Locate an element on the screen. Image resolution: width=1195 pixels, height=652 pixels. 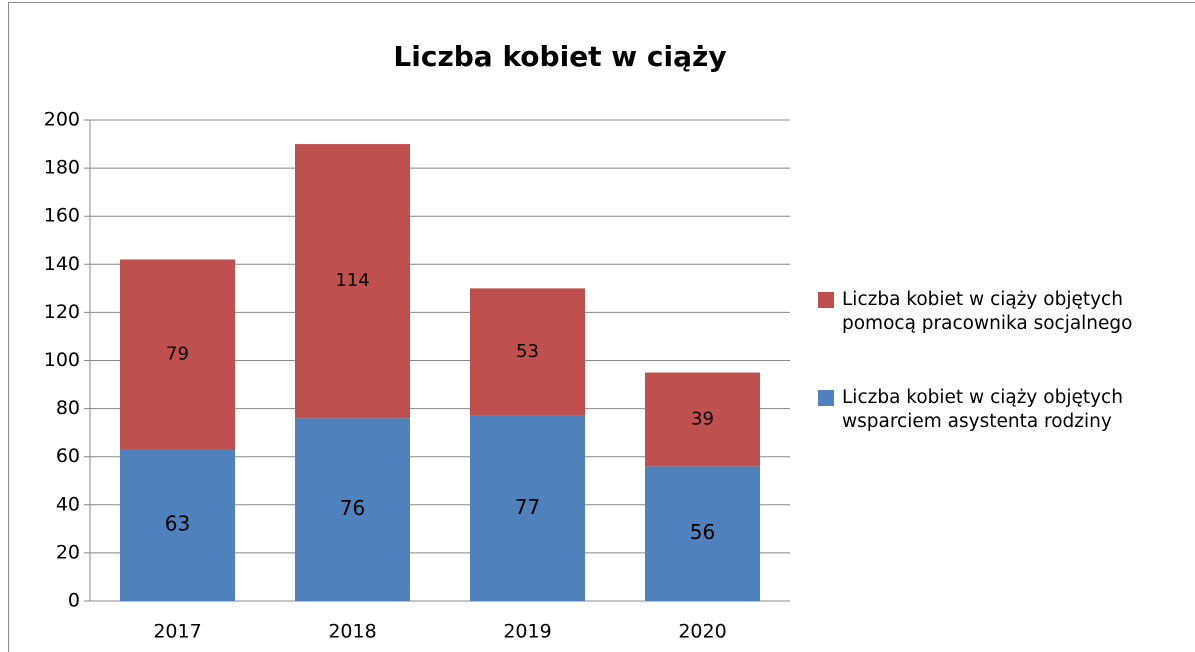
x-tick-label: 2019 is located at coordinates (527, 632).